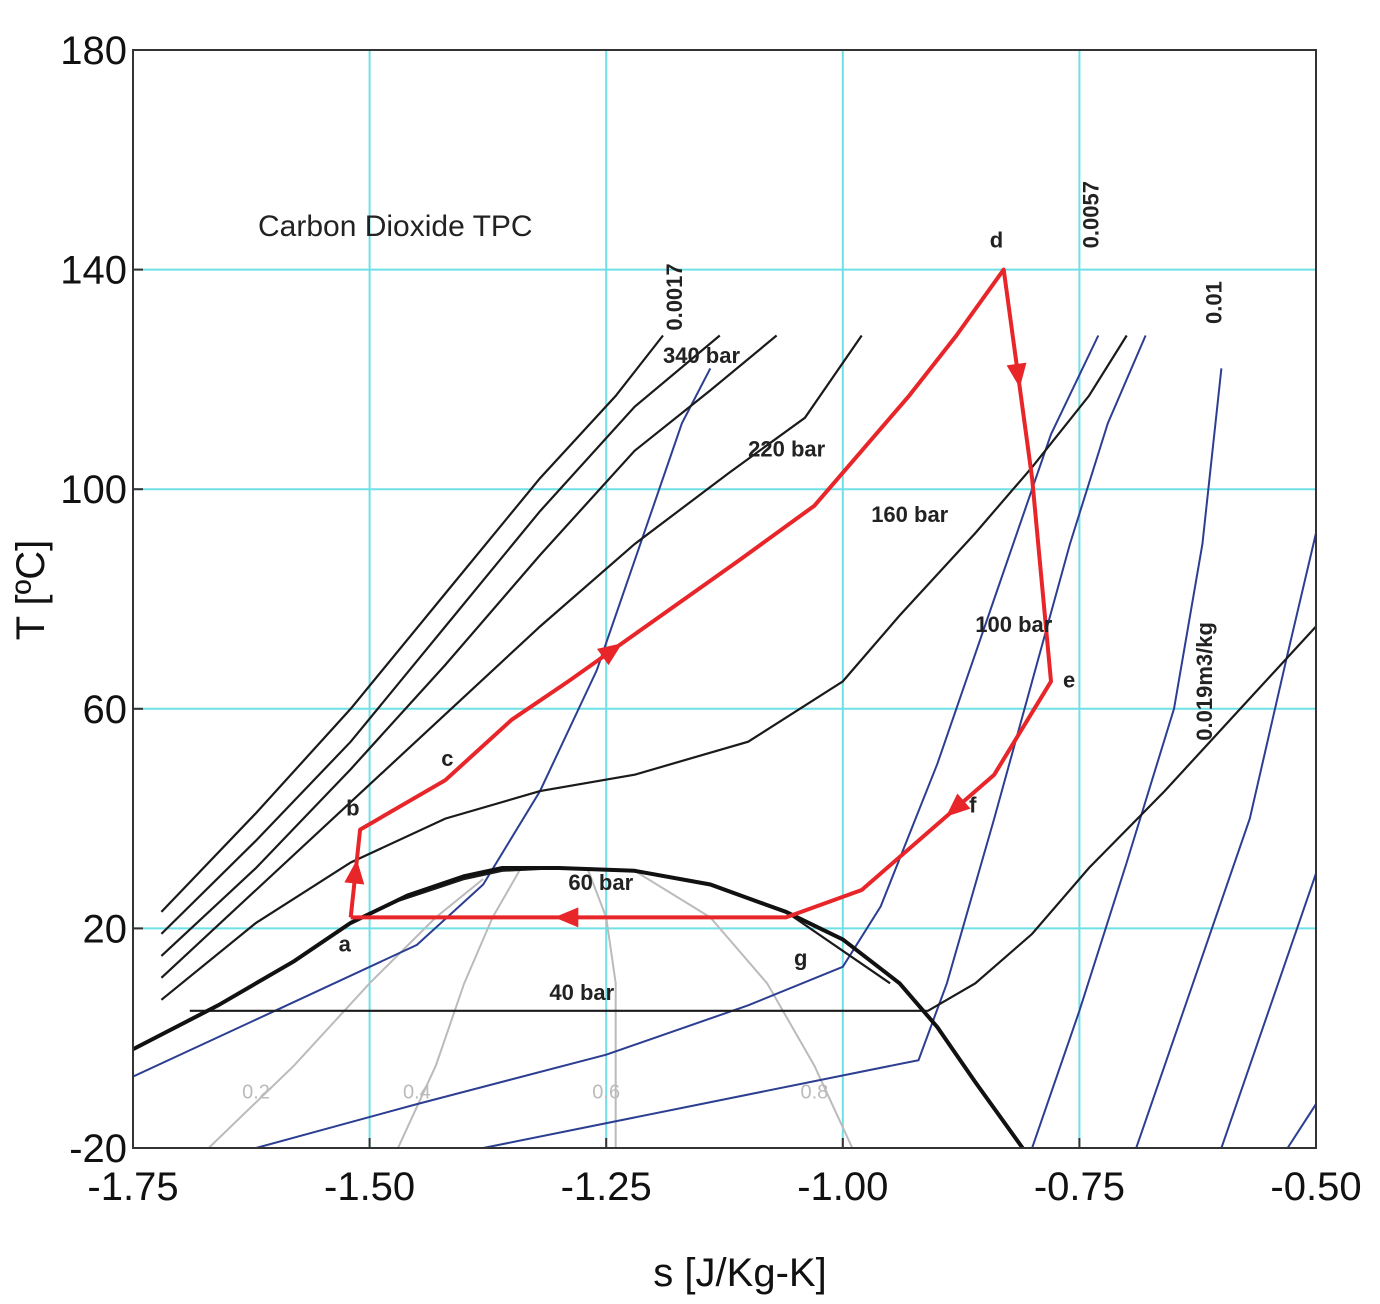 Image resolution: width=1380 pixels, height=1304 pixels. I want to click on isobar-label-4: 60 bar, so click(600, 882).